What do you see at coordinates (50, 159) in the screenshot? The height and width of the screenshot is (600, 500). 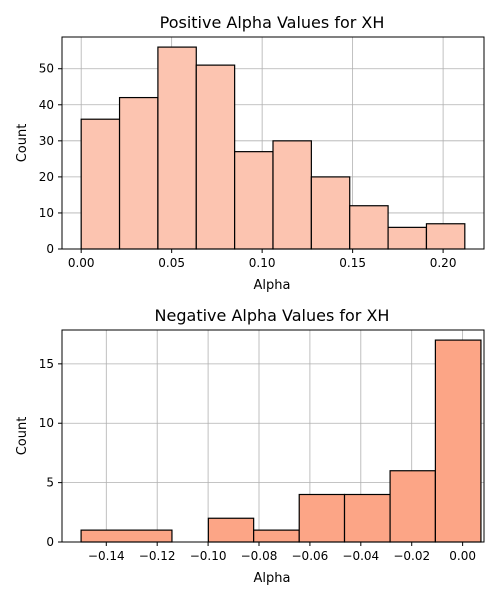 I see `y-ticks: 0 10 20 30 40 50` at bounding box center [50, 159].